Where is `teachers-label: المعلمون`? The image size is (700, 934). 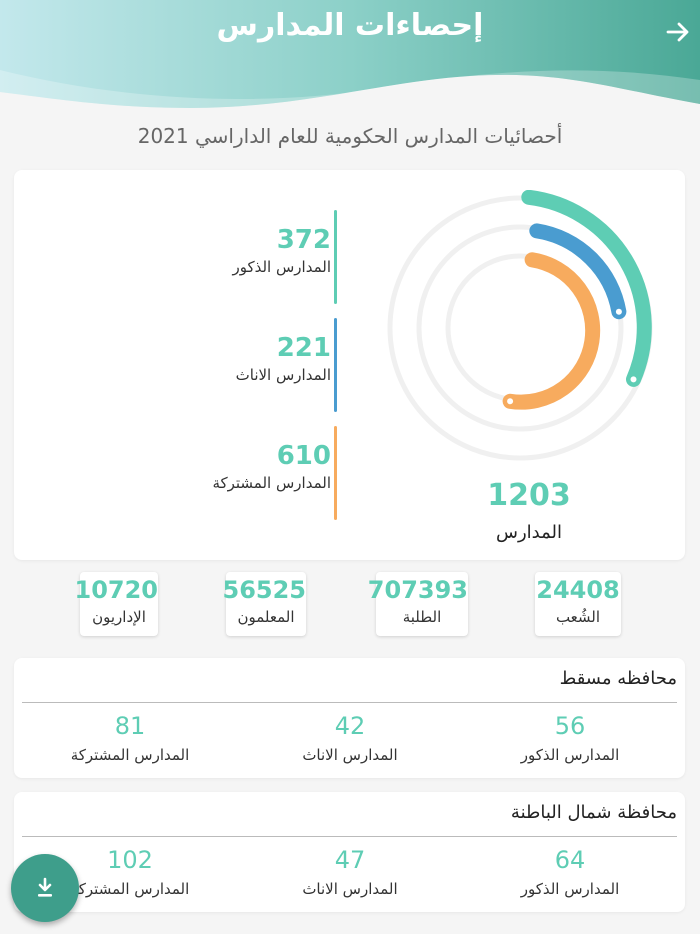
teachers-label: المعلمون is located at coordinates (266, 617).